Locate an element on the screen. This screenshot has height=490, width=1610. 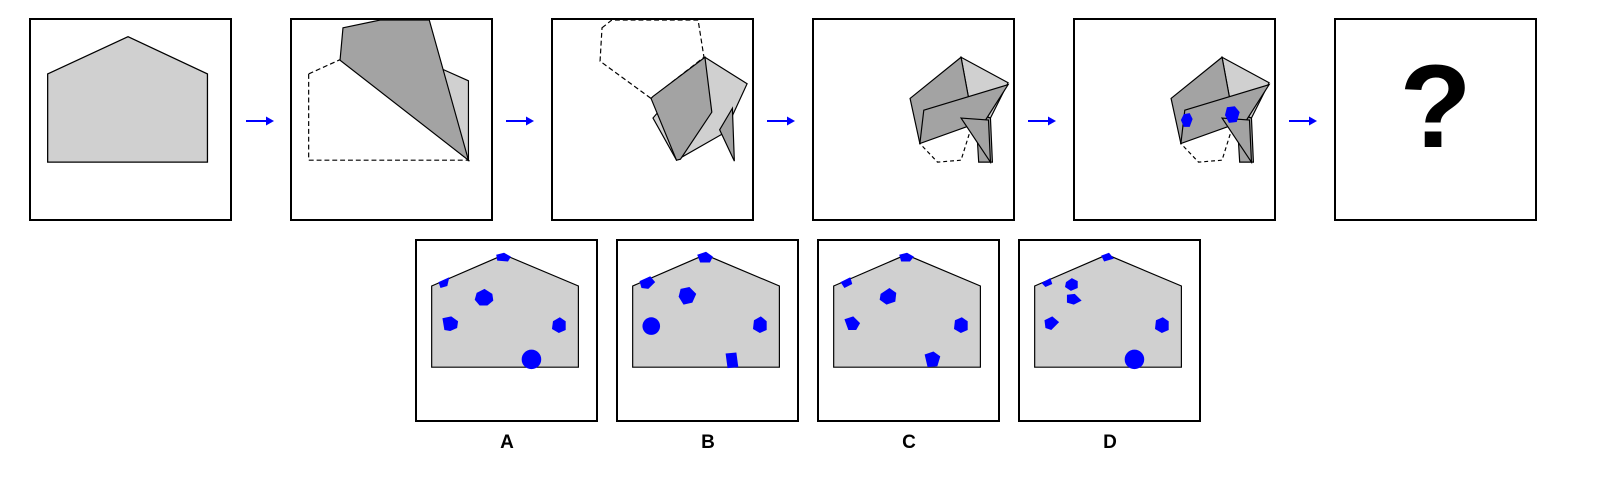
second-fold-drawing is located at coordinates (673, 91).